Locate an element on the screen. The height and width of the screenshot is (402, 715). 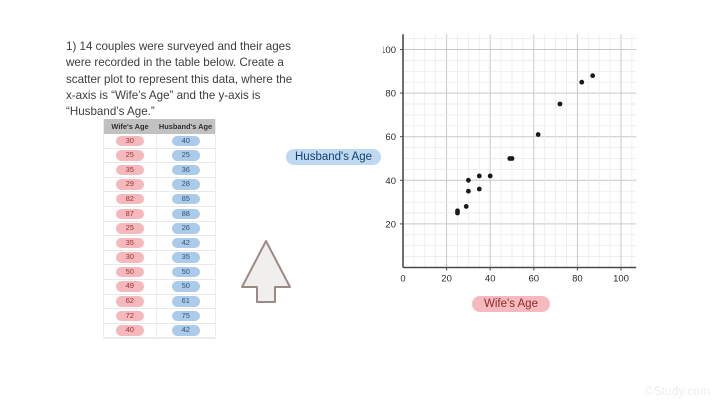
table-row: 35 36 is located at coordinates (159, 170).